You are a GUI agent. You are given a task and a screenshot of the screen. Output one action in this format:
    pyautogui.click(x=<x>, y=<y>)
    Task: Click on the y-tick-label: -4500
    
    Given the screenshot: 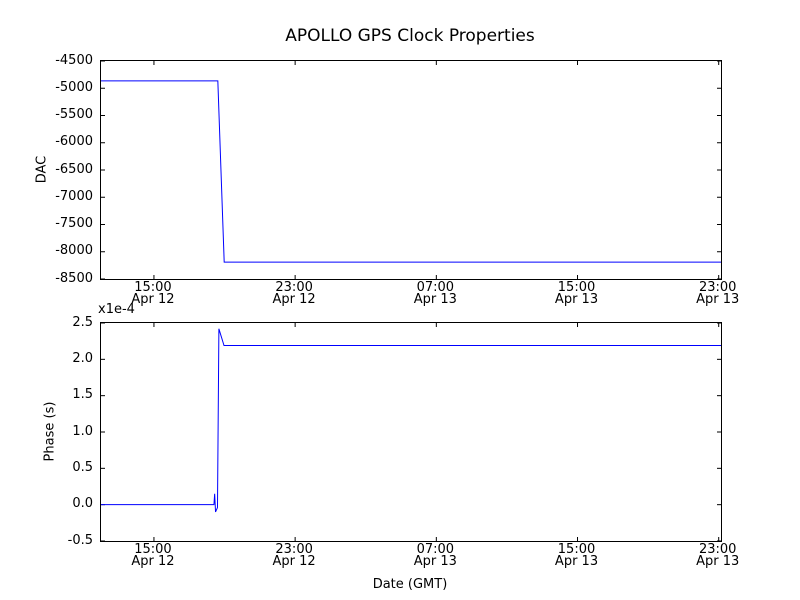 What is the action you would take?
    pyautogui.click(x=74, y=60)
    